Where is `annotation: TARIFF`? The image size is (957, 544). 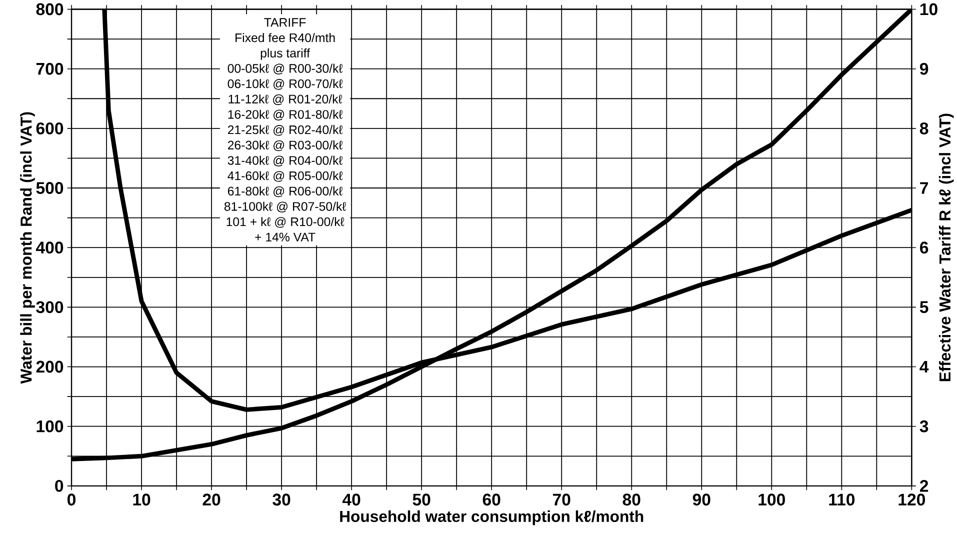
annotation: TARIFF is located at coordinates (285, 22).